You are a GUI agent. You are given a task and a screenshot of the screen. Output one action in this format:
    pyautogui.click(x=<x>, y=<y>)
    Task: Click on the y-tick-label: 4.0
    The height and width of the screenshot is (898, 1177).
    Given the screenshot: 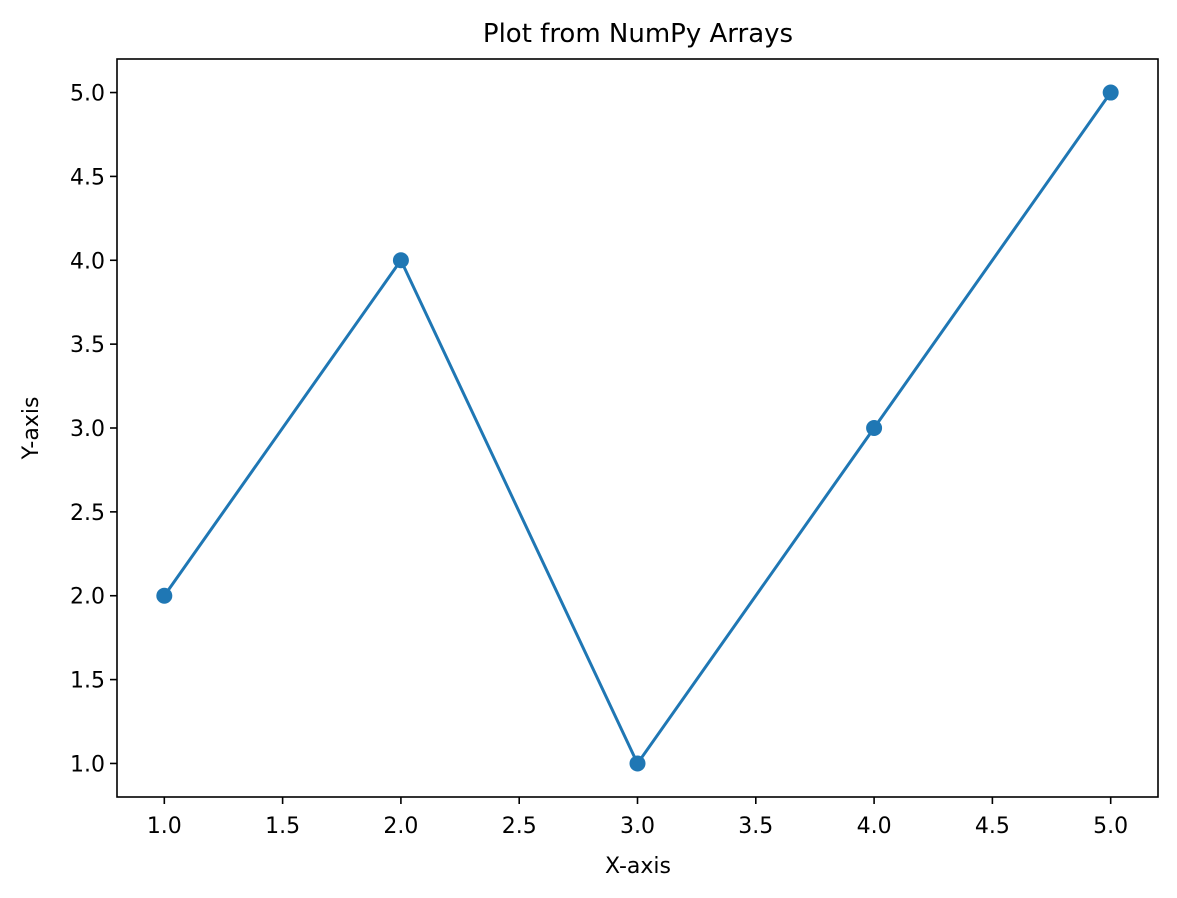 What is the action you would take?
    pyautogui.click(x=87, y=261)
    